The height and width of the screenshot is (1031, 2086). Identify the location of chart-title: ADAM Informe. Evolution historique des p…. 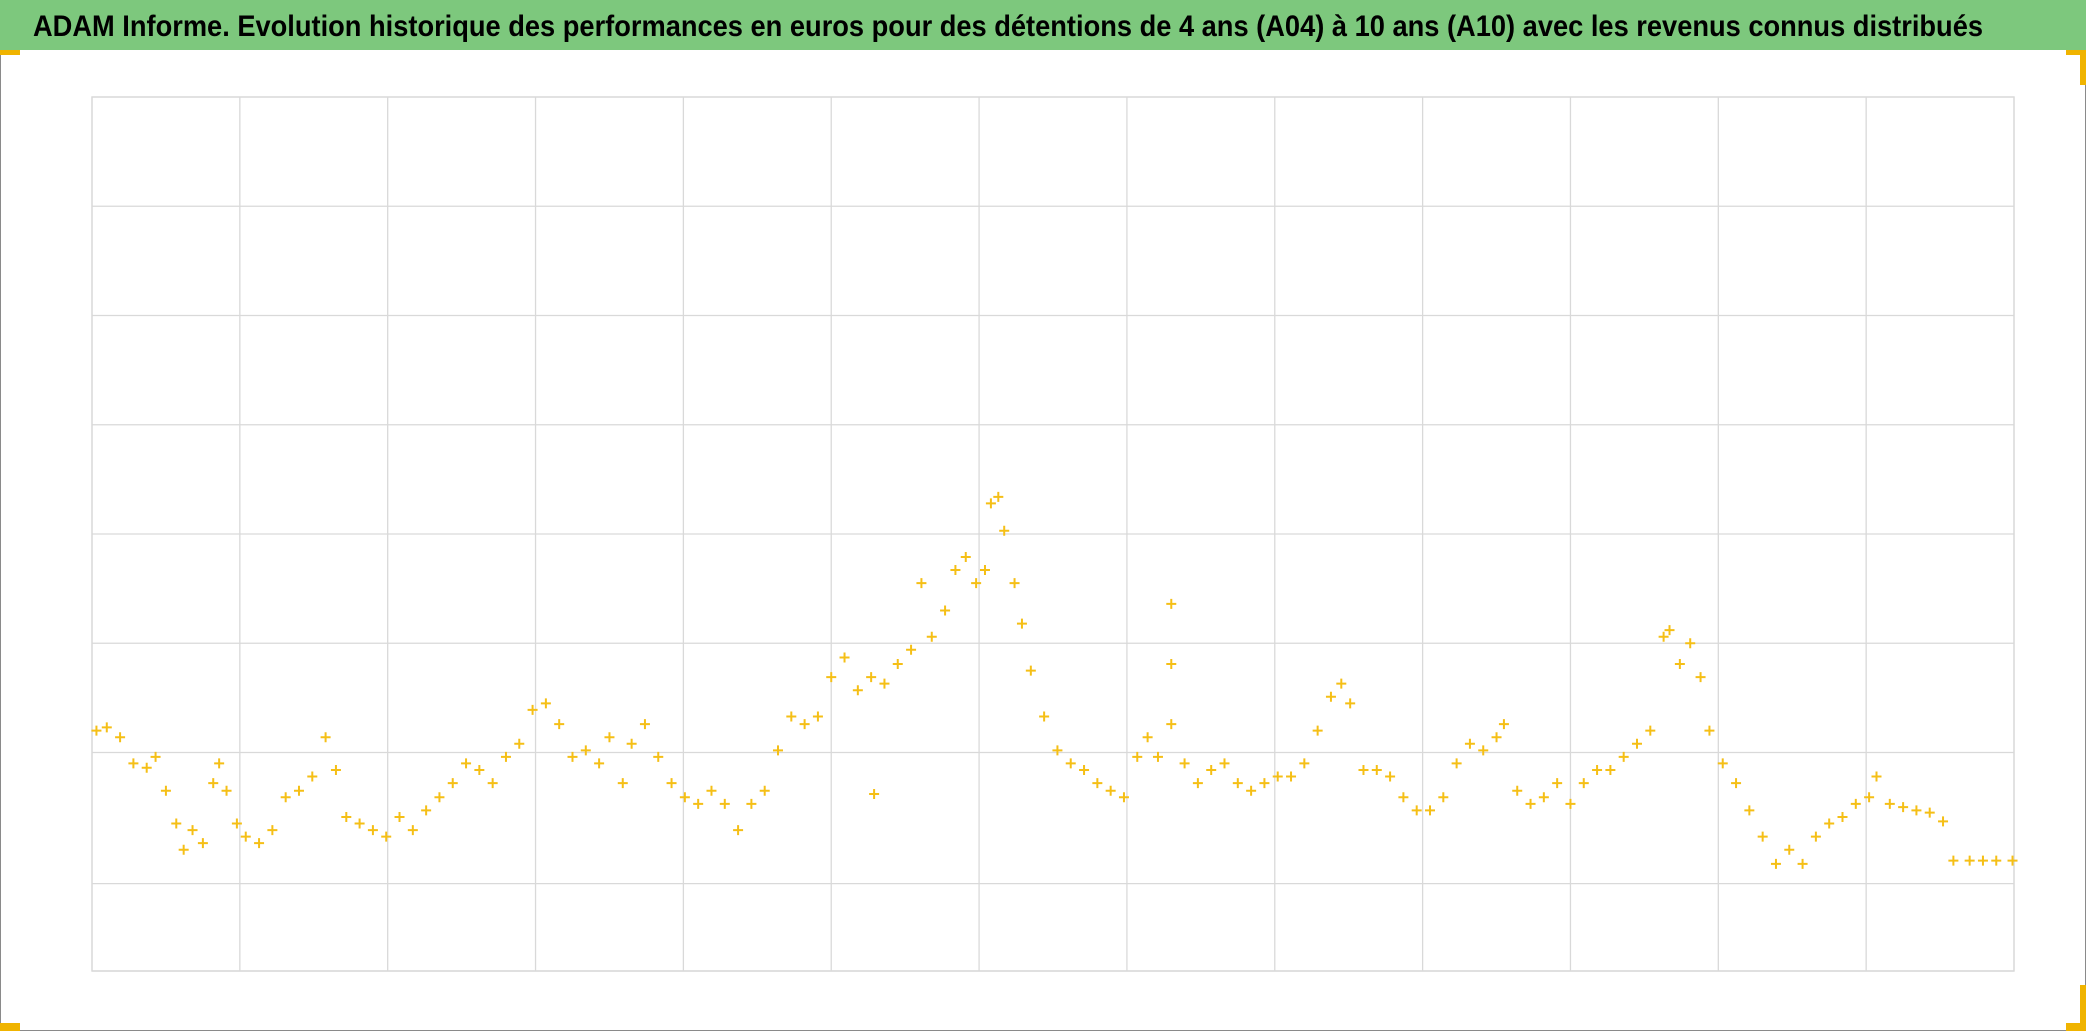
(1008, 26).